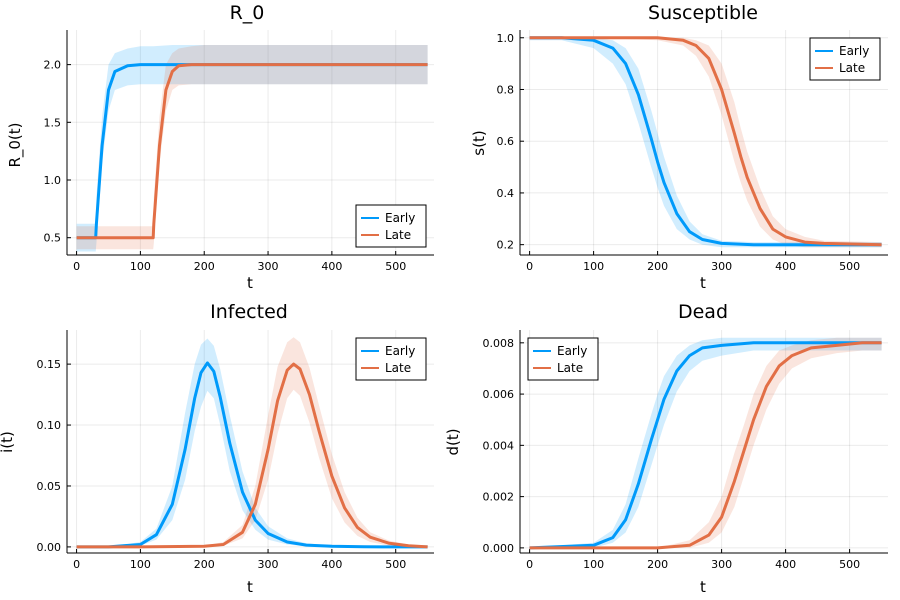  I want to click on y-tick-label: 0.4, so click(506, 193).